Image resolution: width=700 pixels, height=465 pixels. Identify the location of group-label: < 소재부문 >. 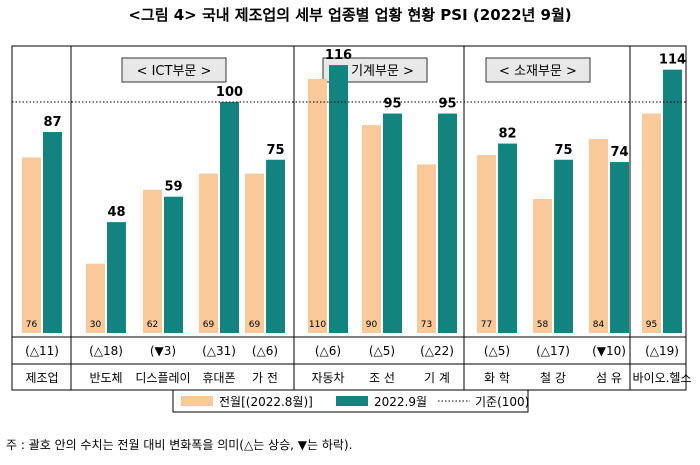
(538, 71).